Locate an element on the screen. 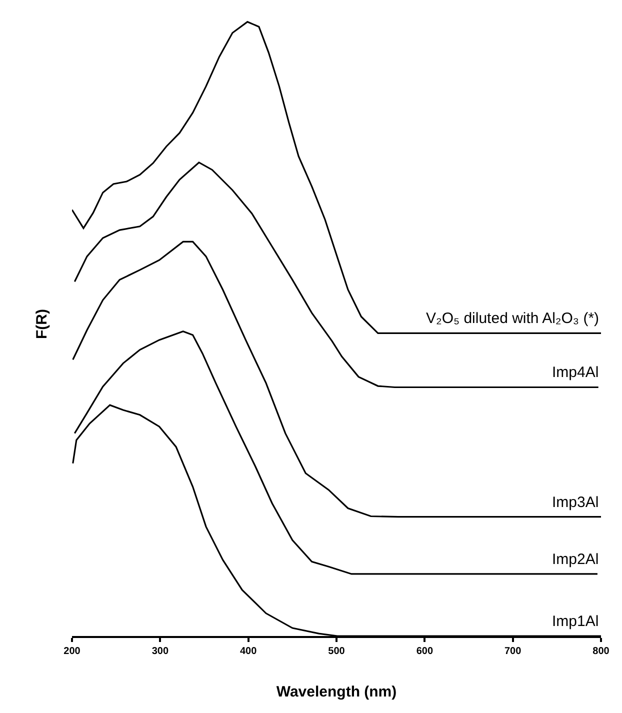  x-tick-label: 400 is located at coordinates (249, 651).